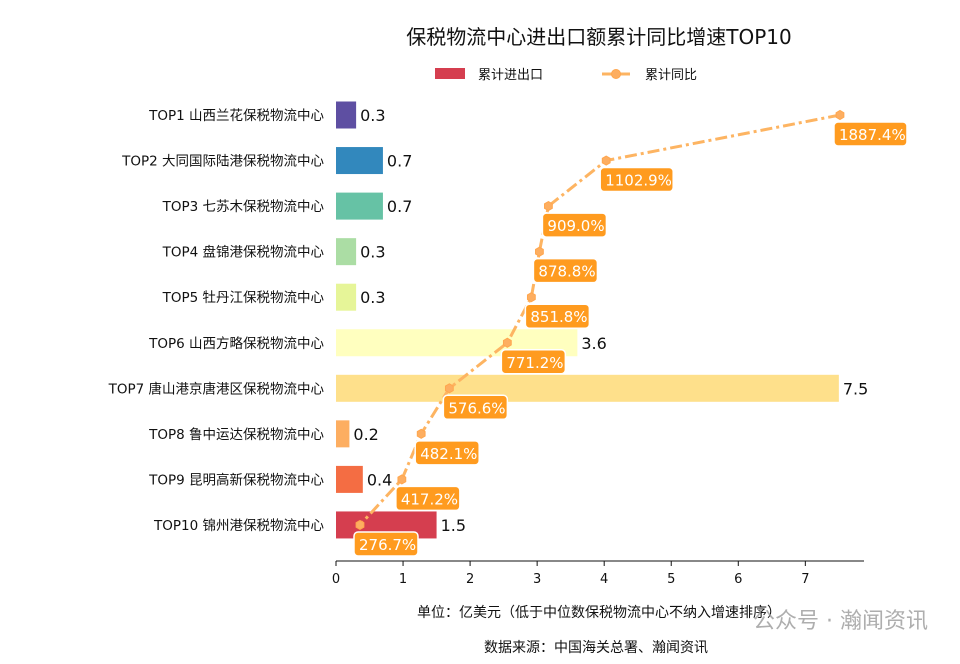 The image size is (960, 664). Describe the element at coordinates (738, 579) in the screenshot. I see `x-tick-label: 6` at that location.